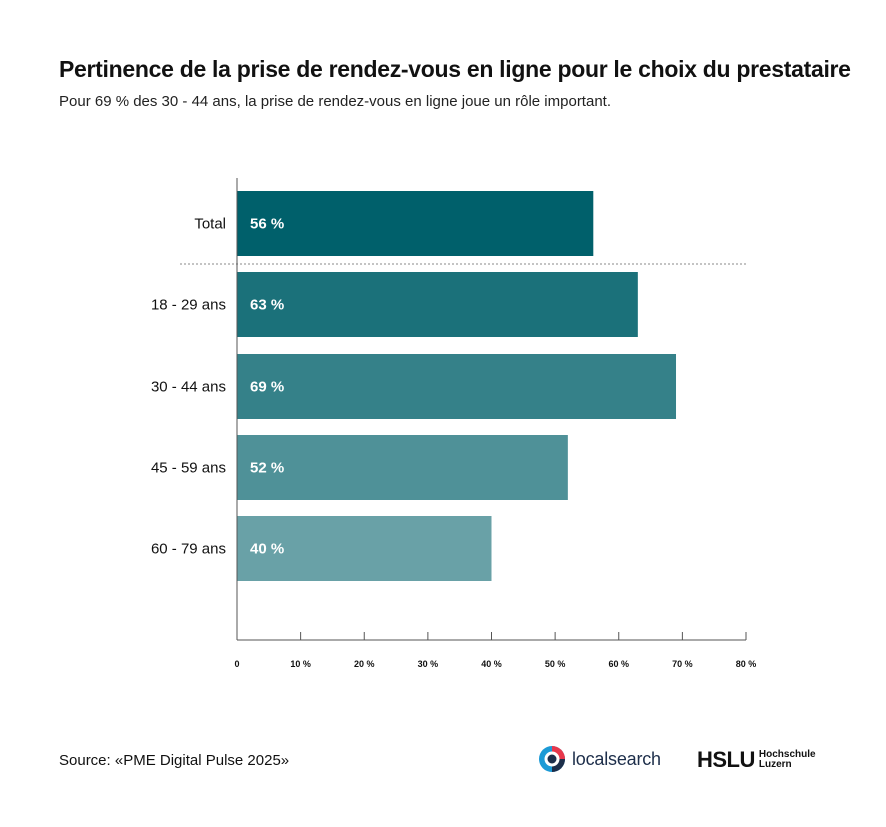 Image resolution: width=886 pixels, height=827 pixels. Describe the element at coordinates (267, 224) in the screenshot. I see `bar-value-label: 56 %` at that location.